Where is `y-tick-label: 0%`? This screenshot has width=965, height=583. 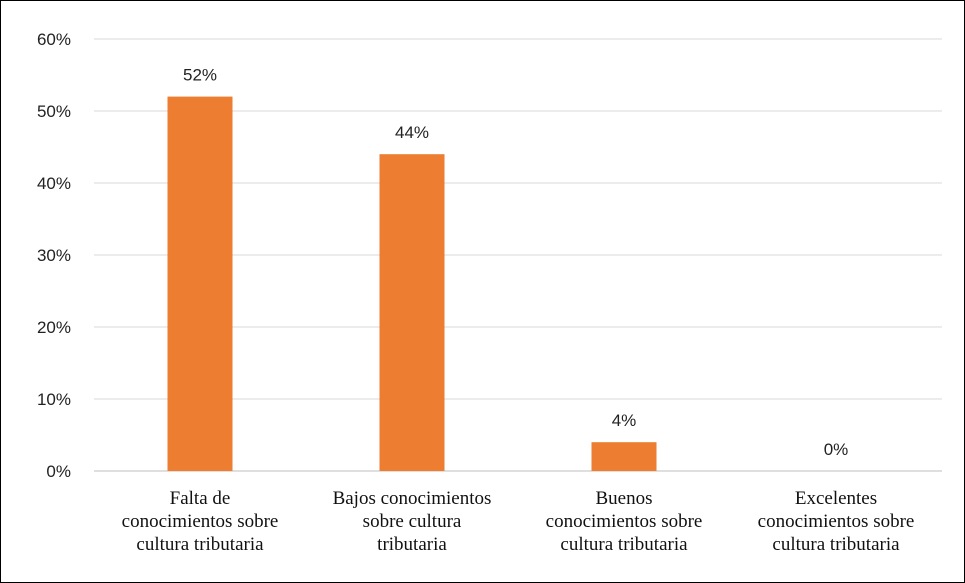 y-tick-label: 0% is located at coordinates (58, 471).